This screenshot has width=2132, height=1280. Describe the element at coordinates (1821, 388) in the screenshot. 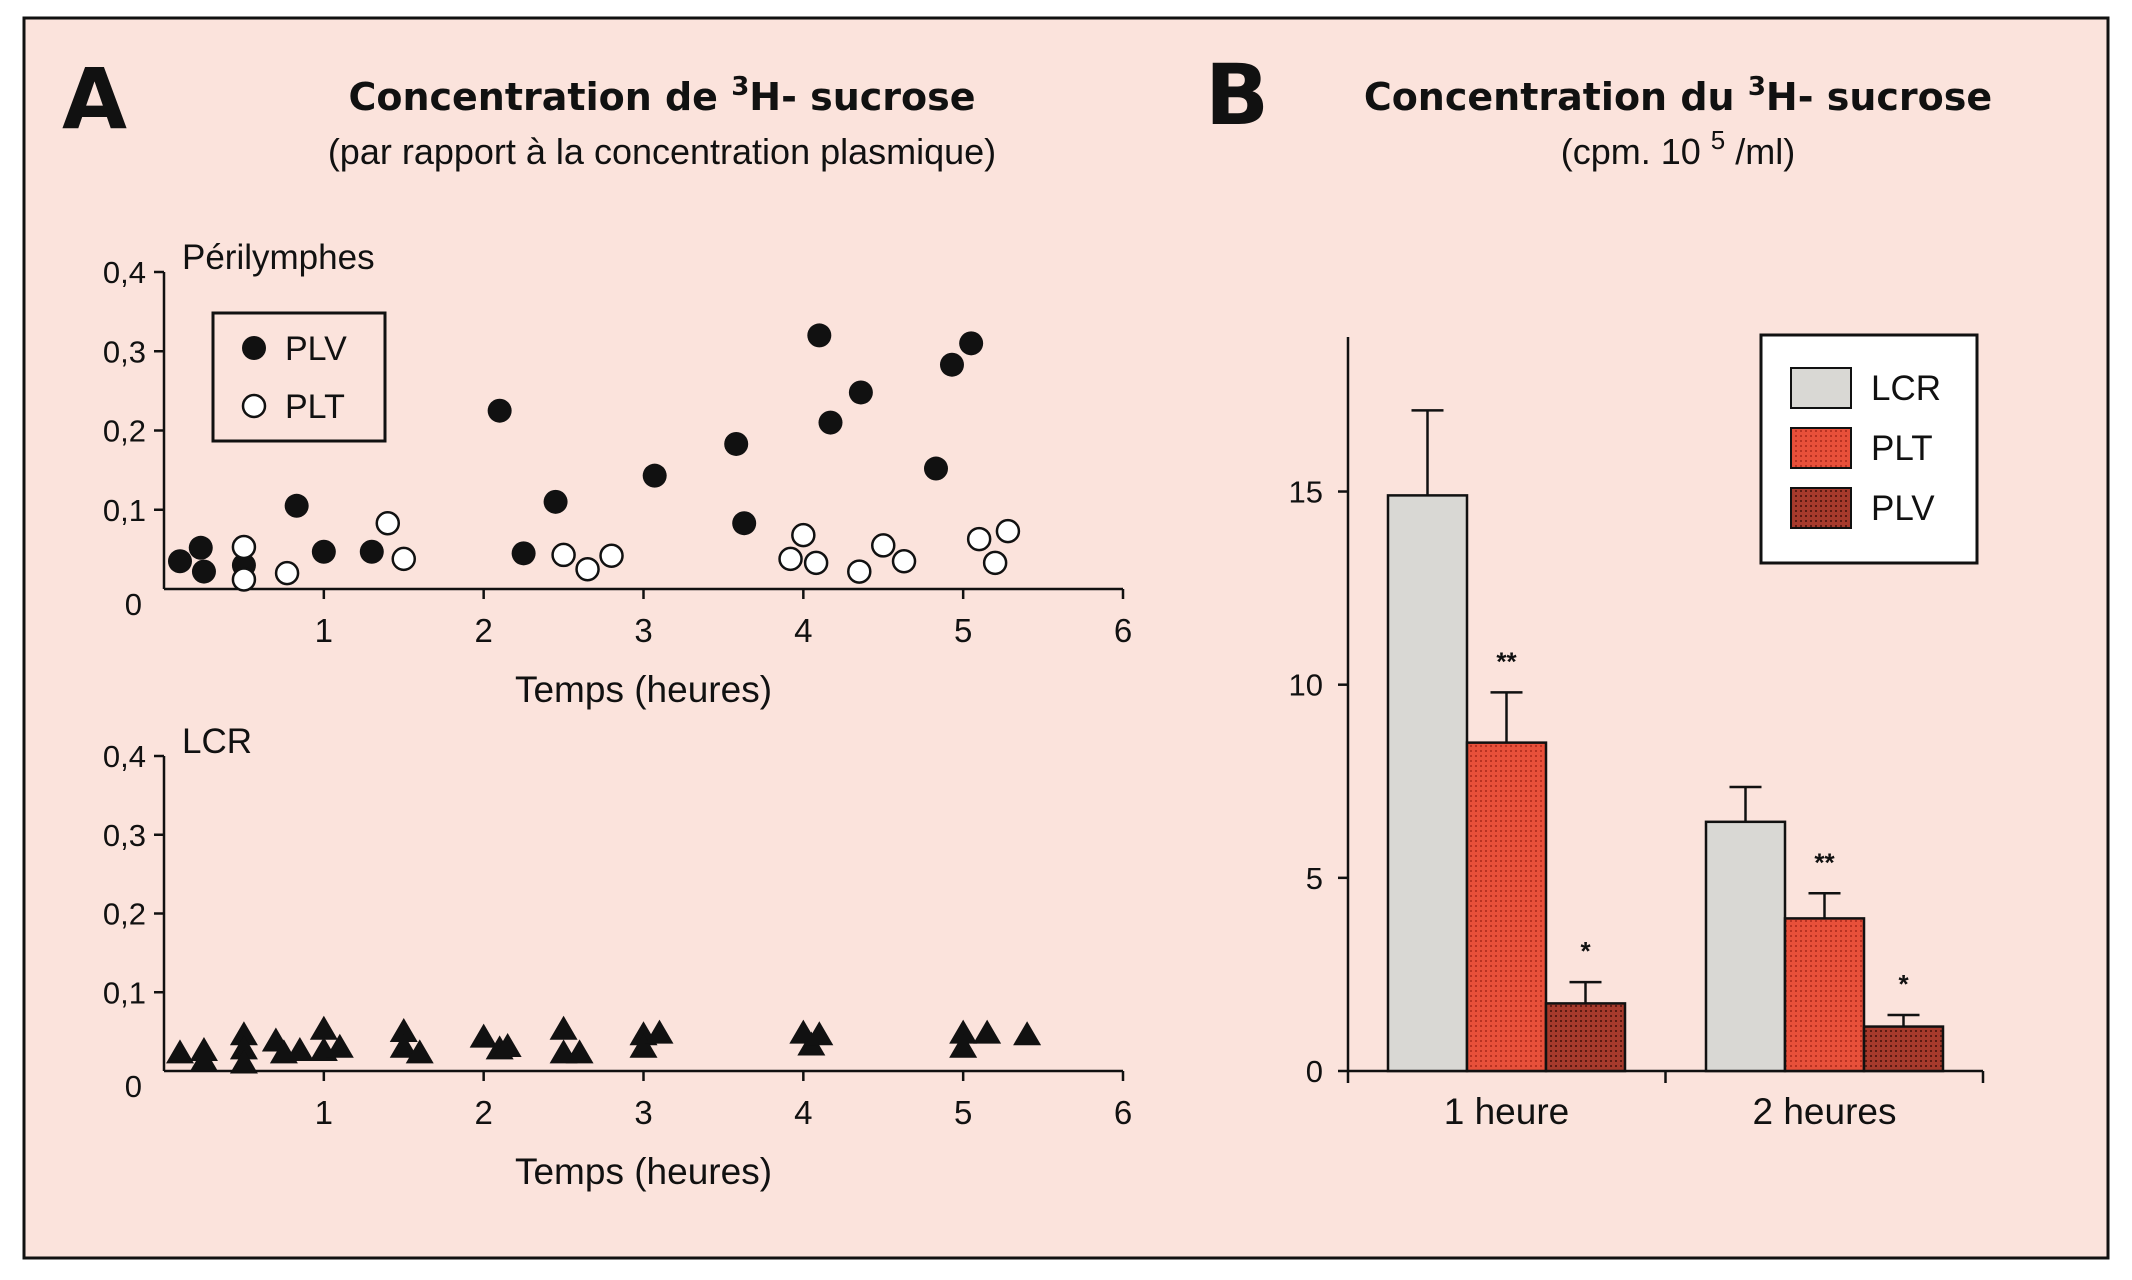

I see `legend-lcr-swatch` at that location.